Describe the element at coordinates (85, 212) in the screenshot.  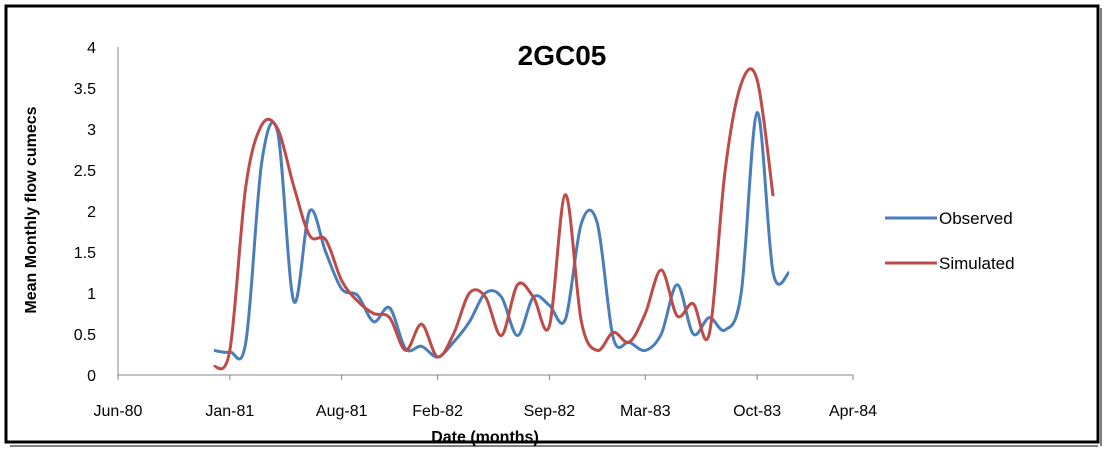
I see `y-tick-labels: 0 0.5 1 1.5 2 2.5 3 3.5 4` at that location.